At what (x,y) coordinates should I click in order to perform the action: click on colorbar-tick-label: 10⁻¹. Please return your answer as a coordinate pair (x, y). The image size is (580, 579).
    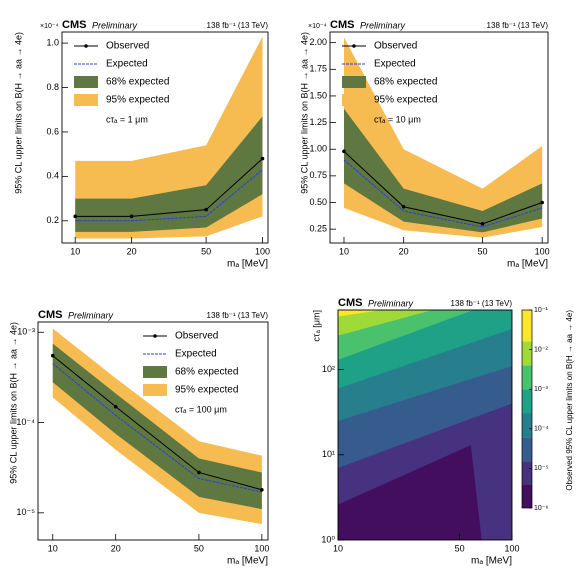
    Looking at the image, I should click on (541, 310).